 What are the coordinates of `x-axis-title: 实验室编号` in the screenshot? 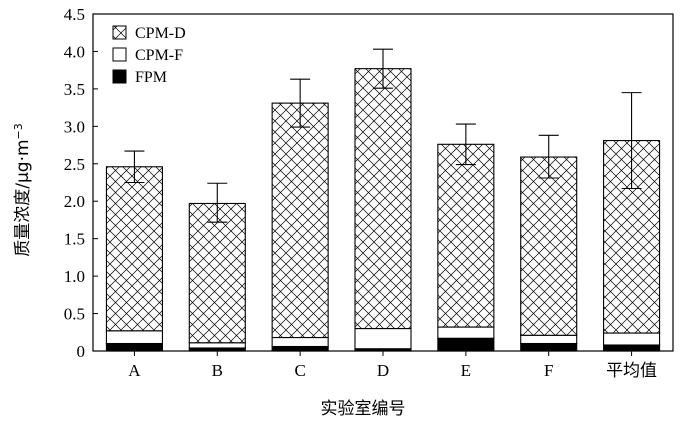 It's located at (363, 409).